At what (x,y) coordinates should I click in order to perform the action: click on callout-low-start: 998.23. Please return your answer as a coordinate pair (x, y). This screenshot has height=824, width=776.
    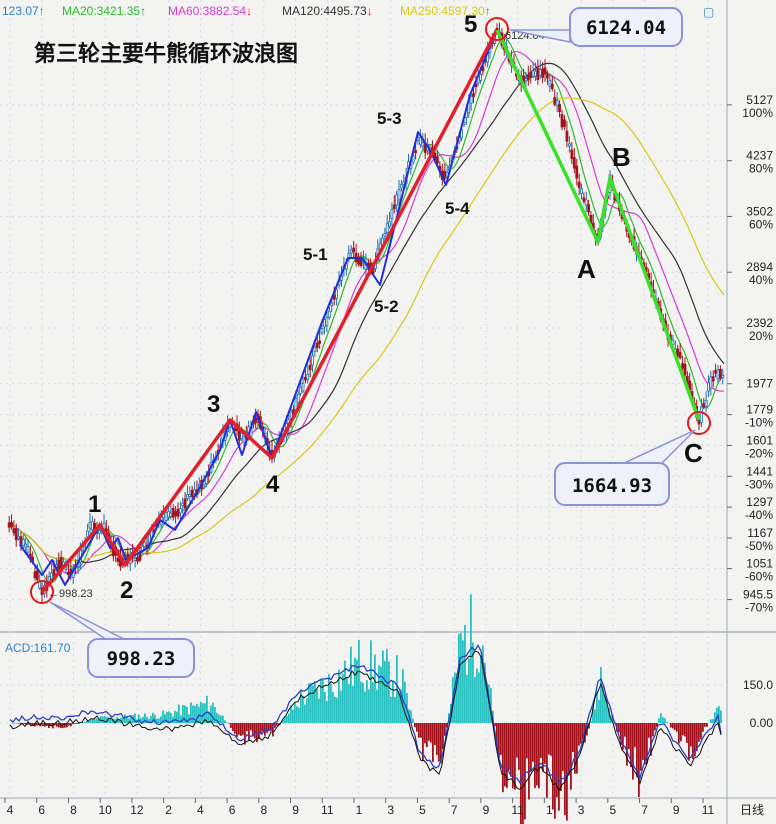
    Looking at the image, I should click on (122, 639).